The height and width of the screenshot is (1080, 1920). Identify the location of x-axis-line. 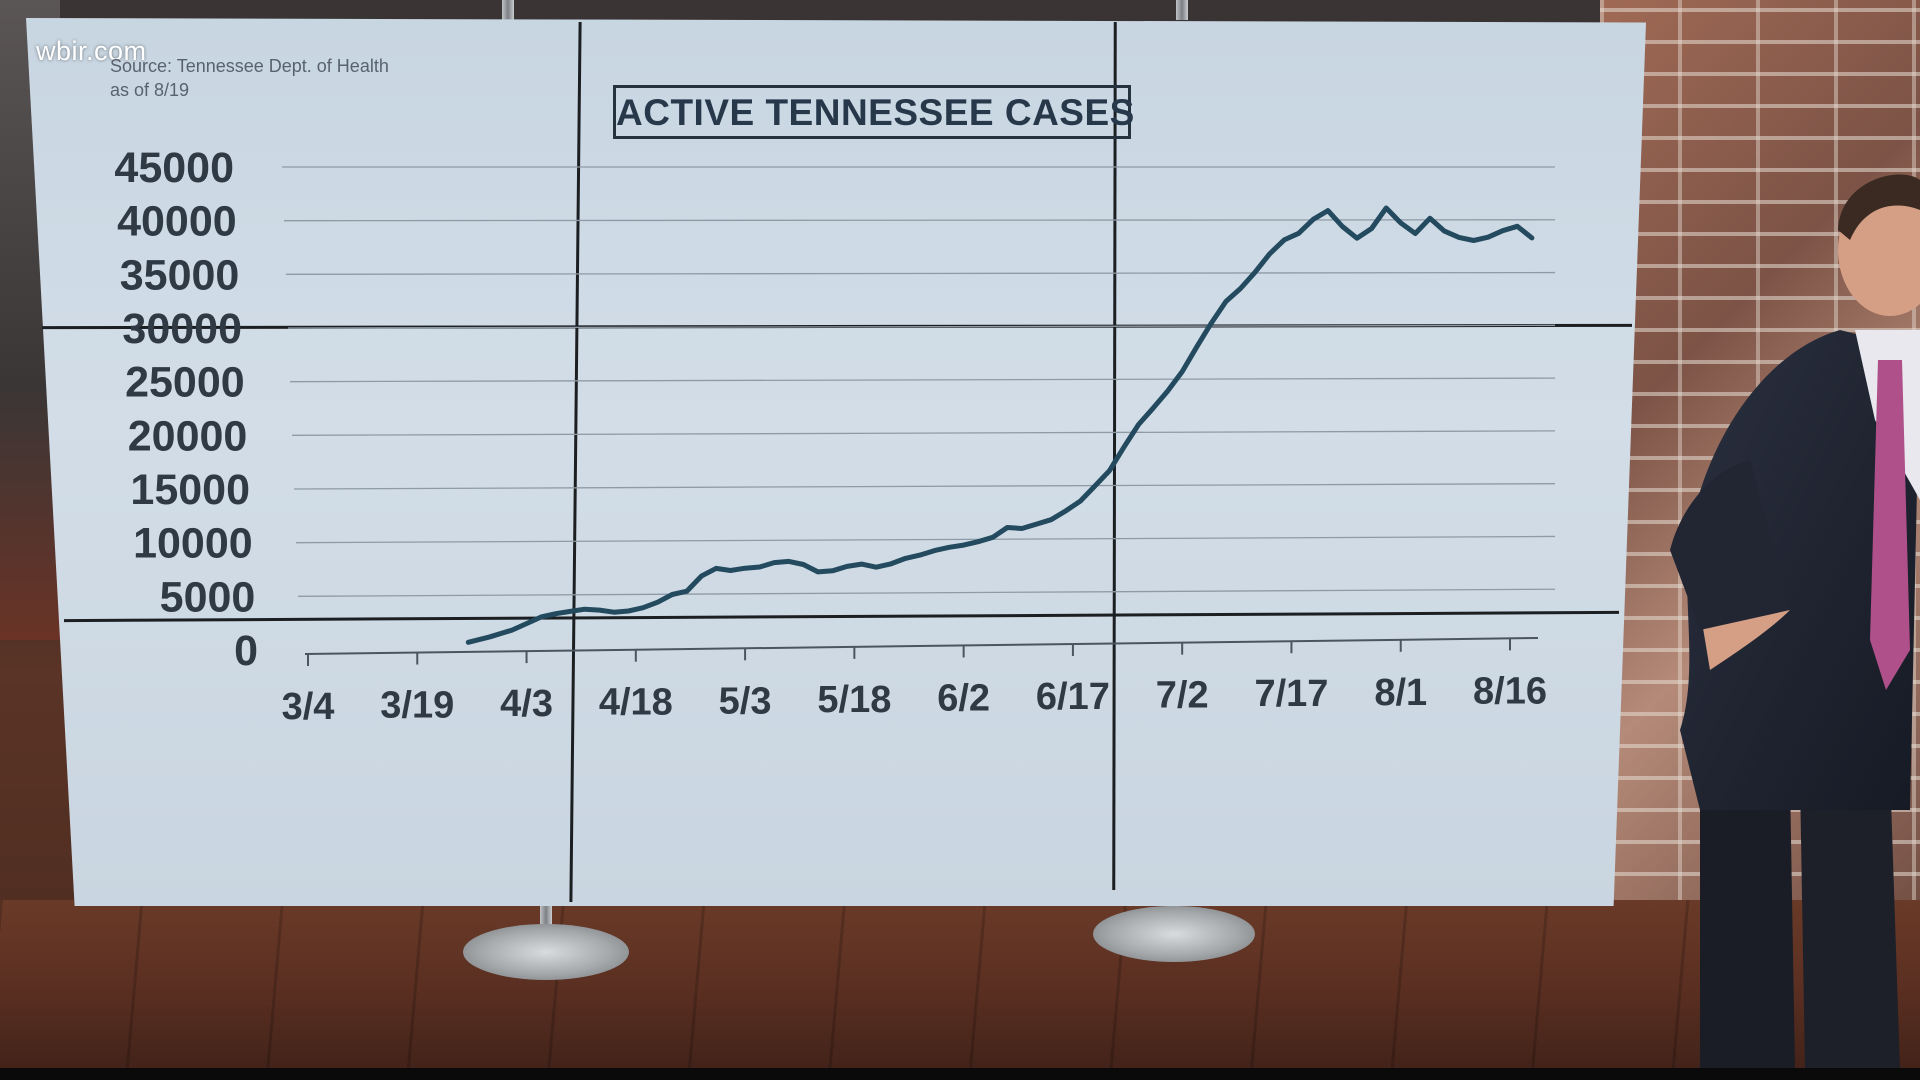
(921, 646).